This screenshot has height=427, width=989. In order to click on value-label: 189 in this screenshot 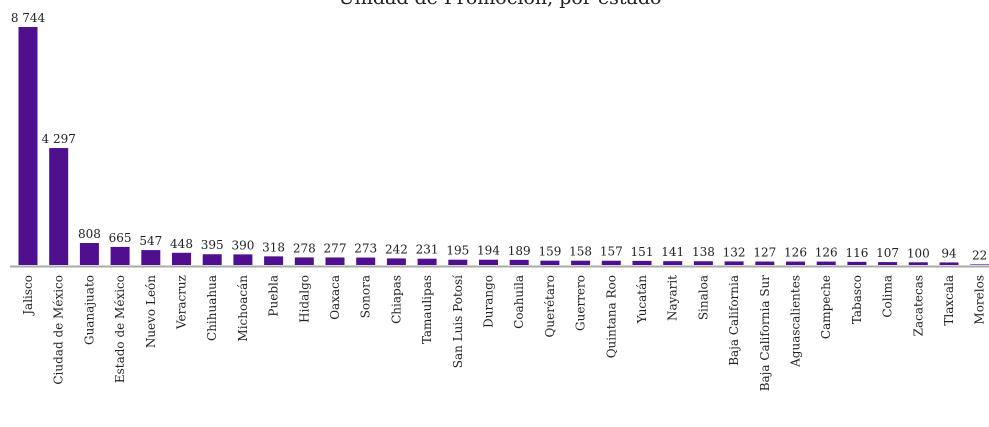, I will do `click(519, 251)`.